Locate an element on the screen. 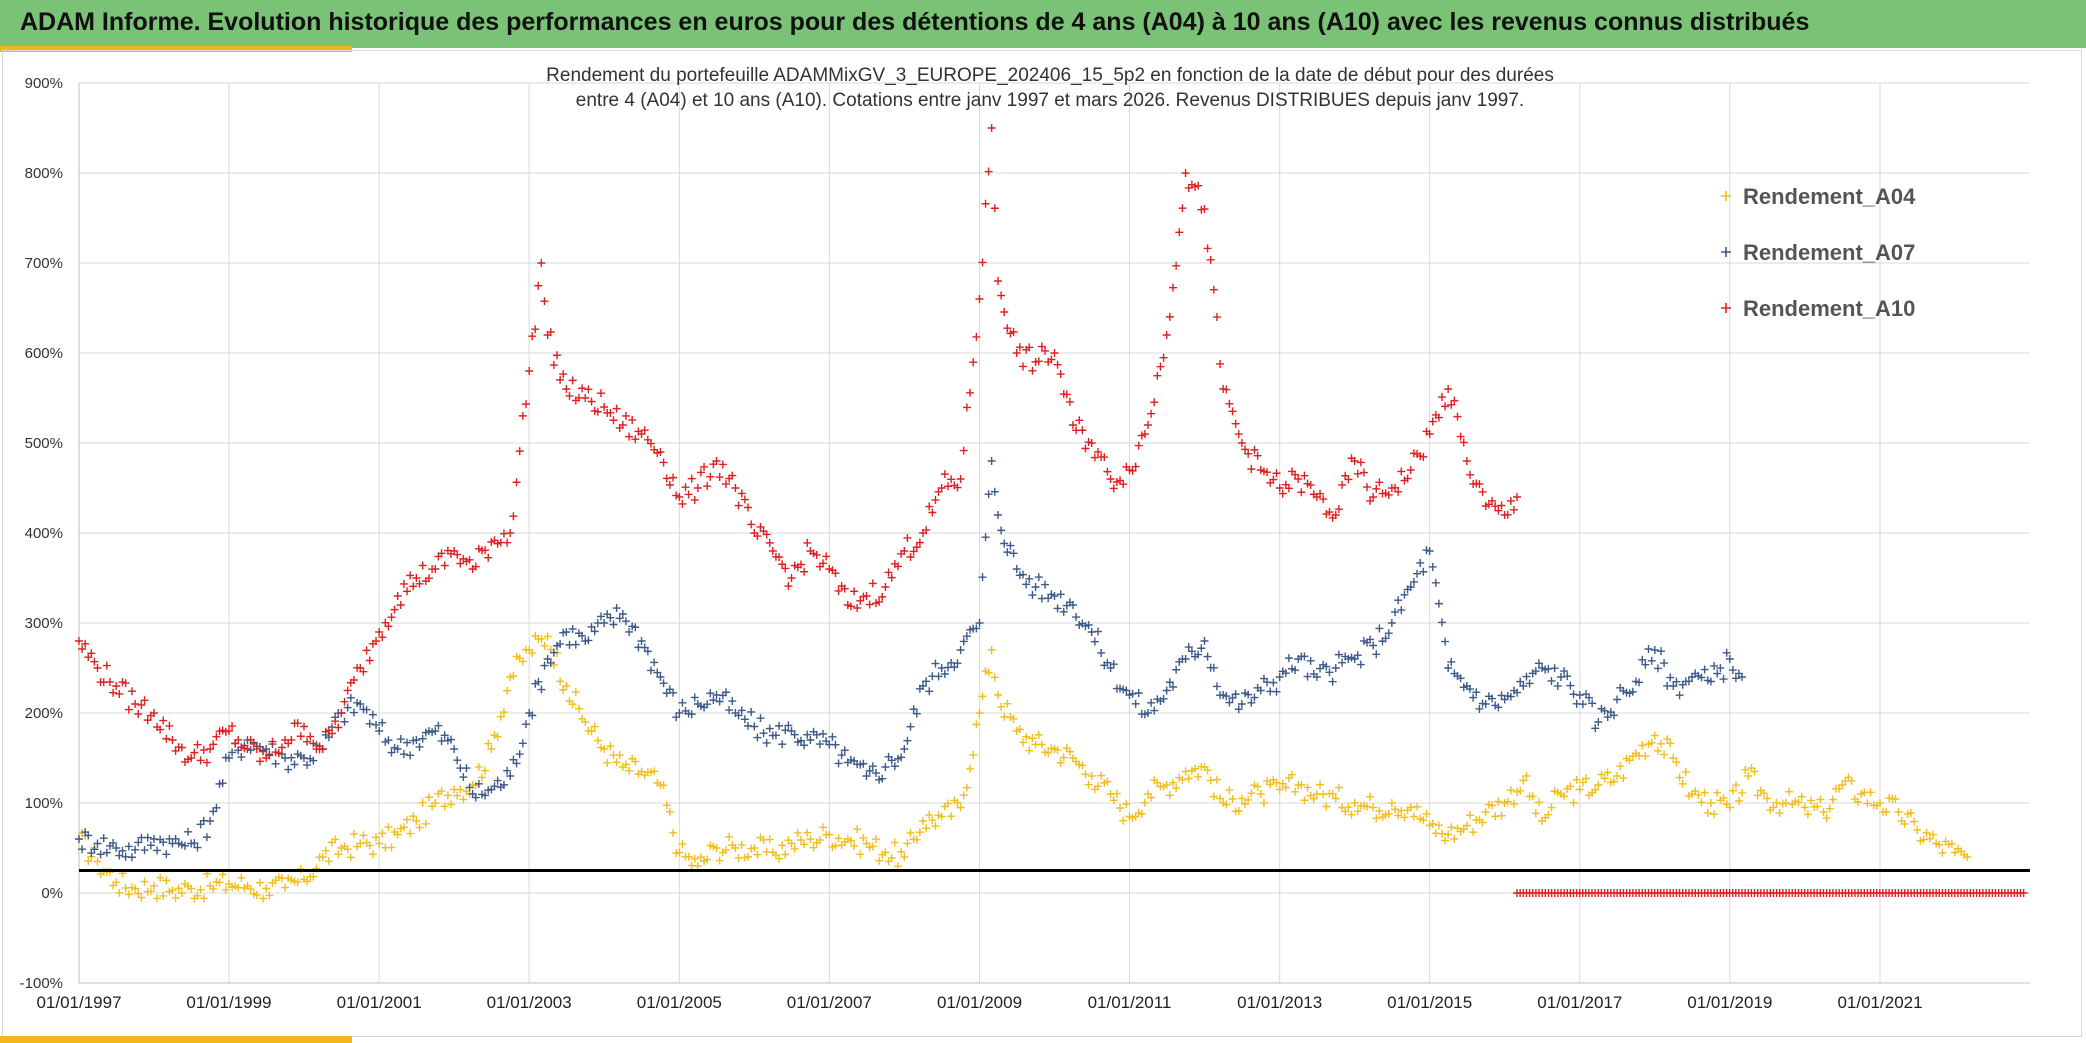 This screenshot has height=1043, width=2086. y-tick-label: -100% is located at coordinates (41, 983).